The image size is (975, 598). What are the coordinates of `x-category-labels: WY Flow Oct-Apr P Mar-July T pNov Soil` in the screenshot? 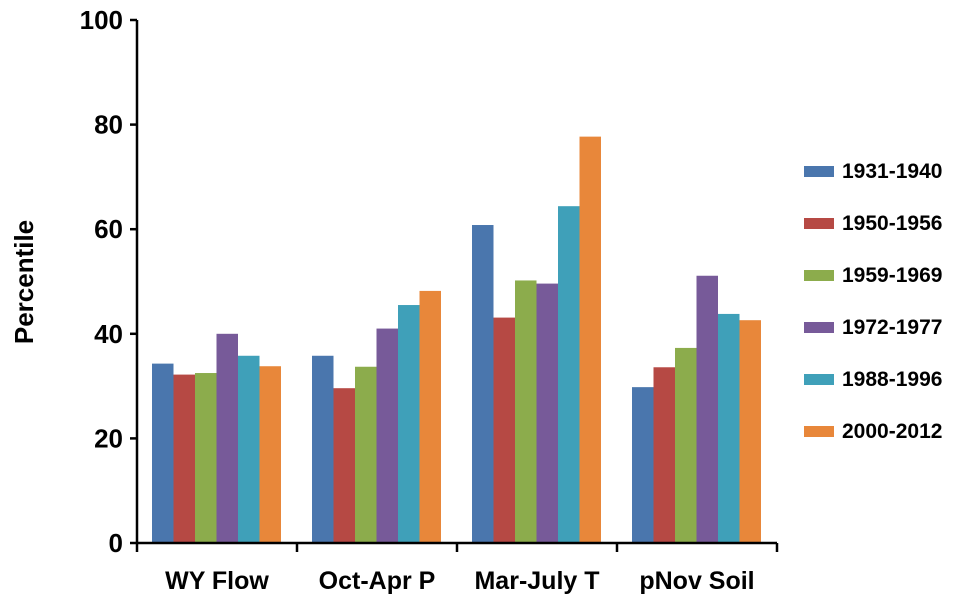 It's located at (460, 581).